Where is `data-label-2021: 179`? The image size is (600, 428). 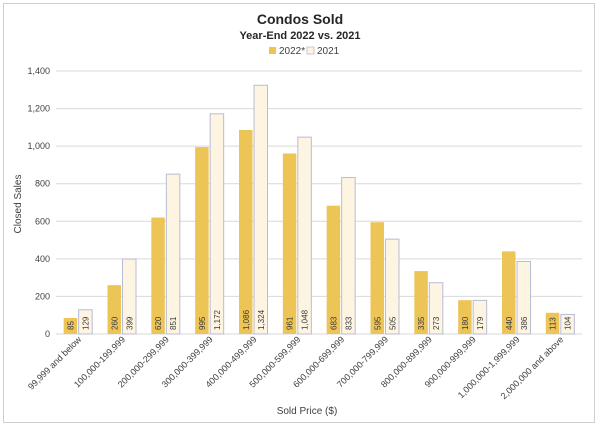
data-label-2021: 179 is located at coordinates (480, 323).